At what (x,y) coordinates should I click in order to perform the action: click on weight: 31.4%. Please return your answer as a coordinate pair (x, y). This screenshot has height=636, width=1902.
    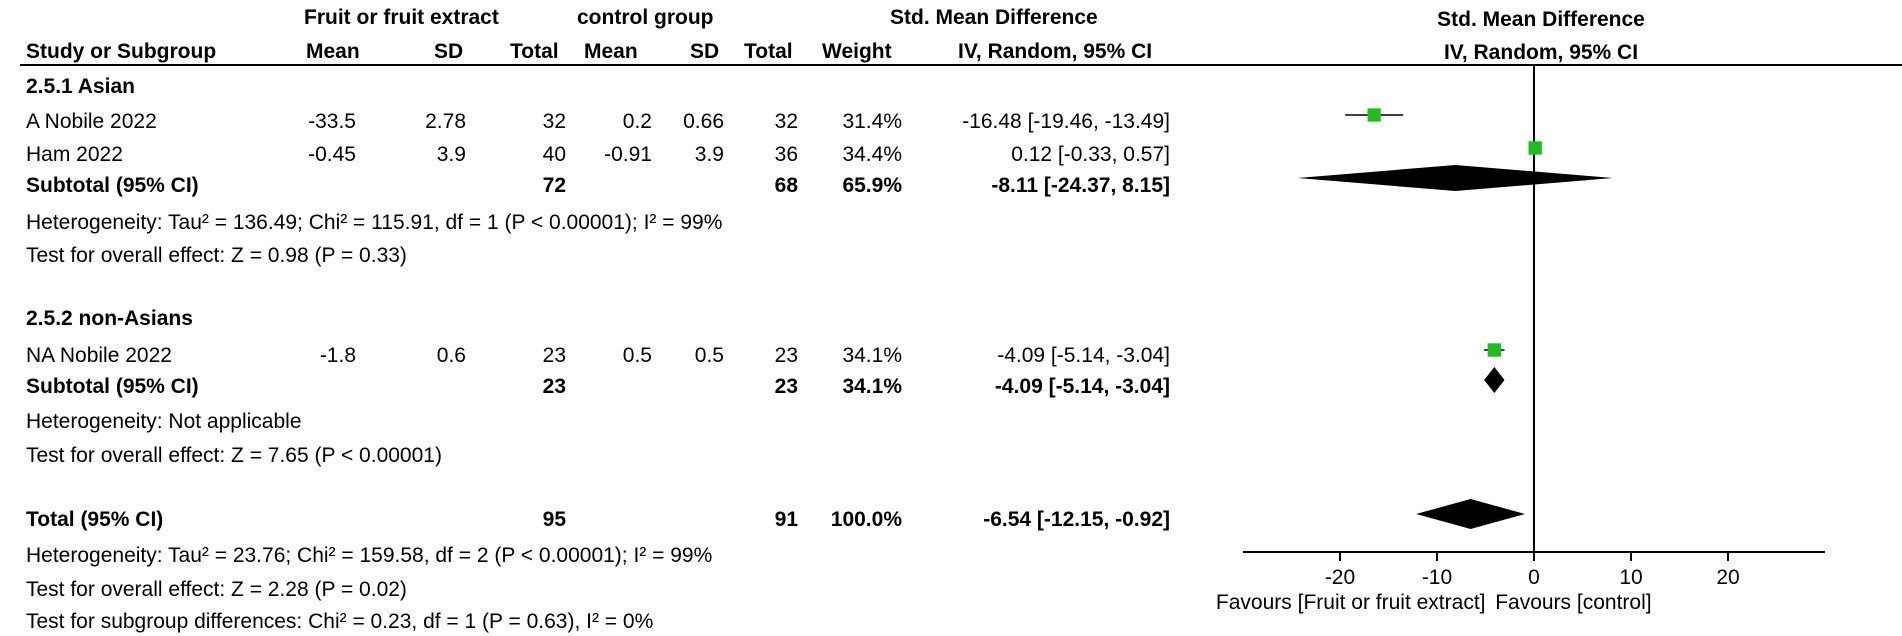
    Looking at the image, I should click on (872, 121).